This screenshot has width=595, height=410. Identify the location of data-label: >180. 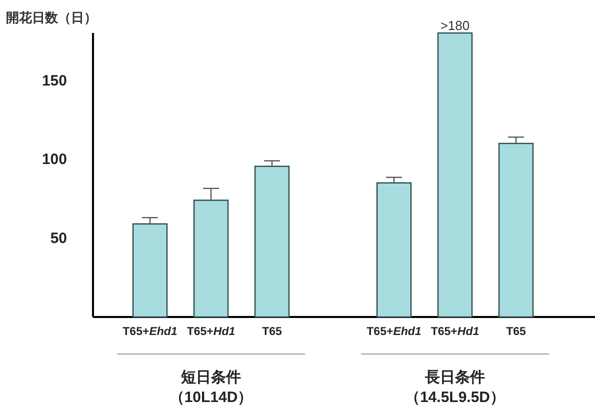
(455, 25).